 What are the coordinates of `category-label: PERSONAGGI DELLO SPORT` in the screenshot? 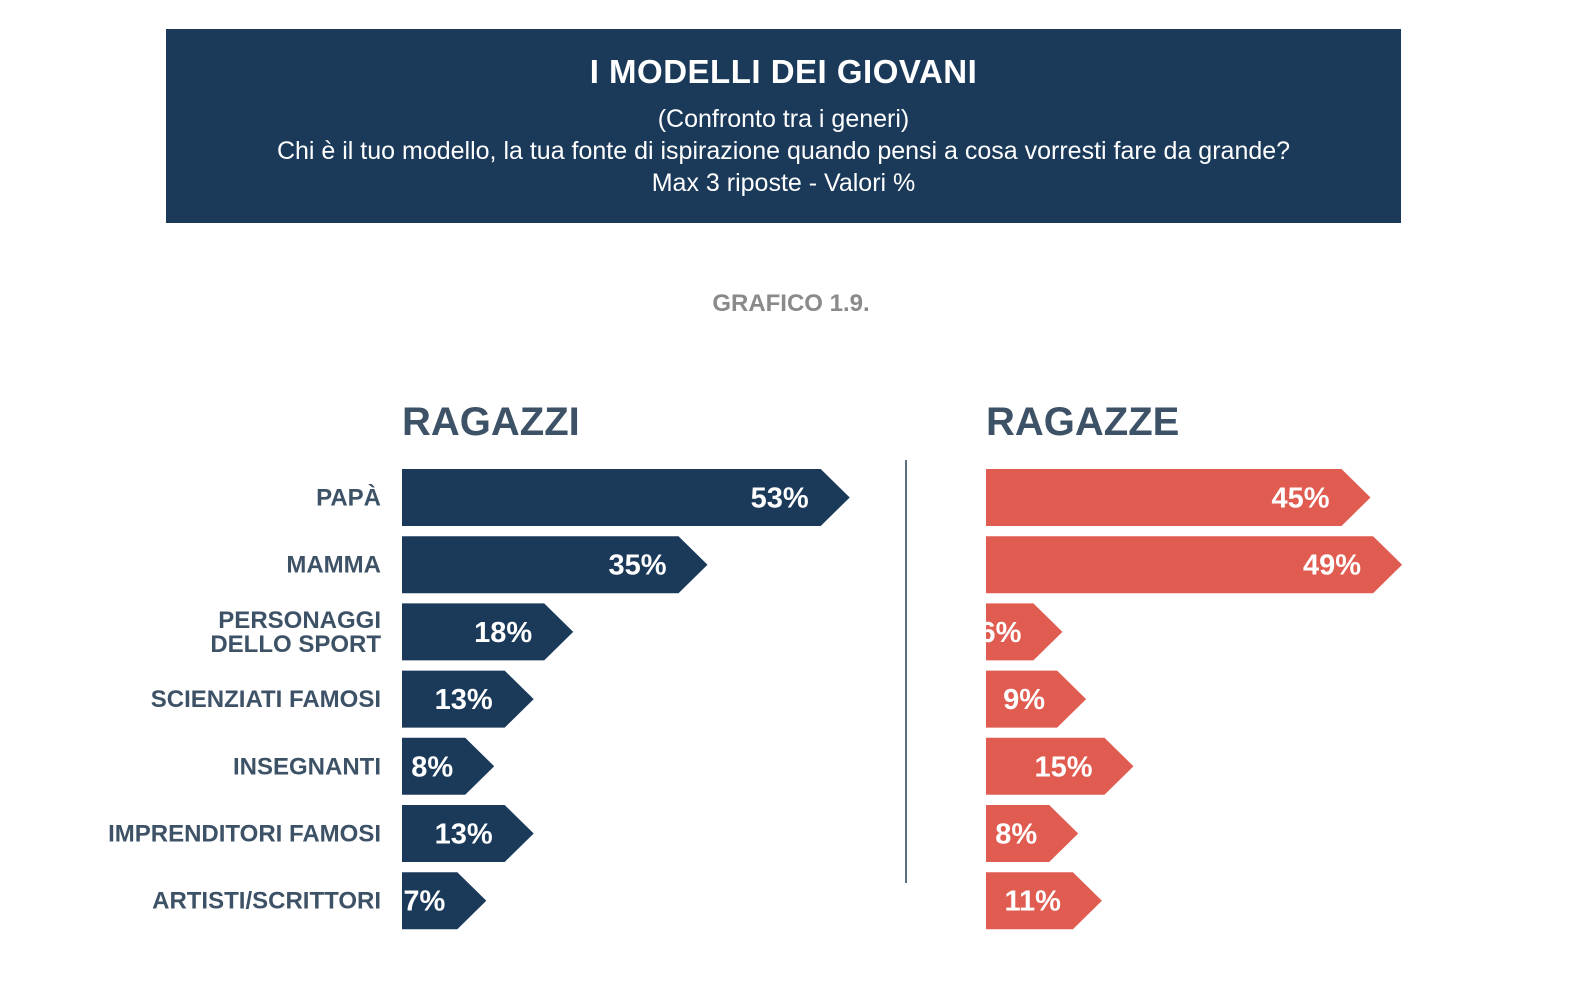 It's located at (295, 632).